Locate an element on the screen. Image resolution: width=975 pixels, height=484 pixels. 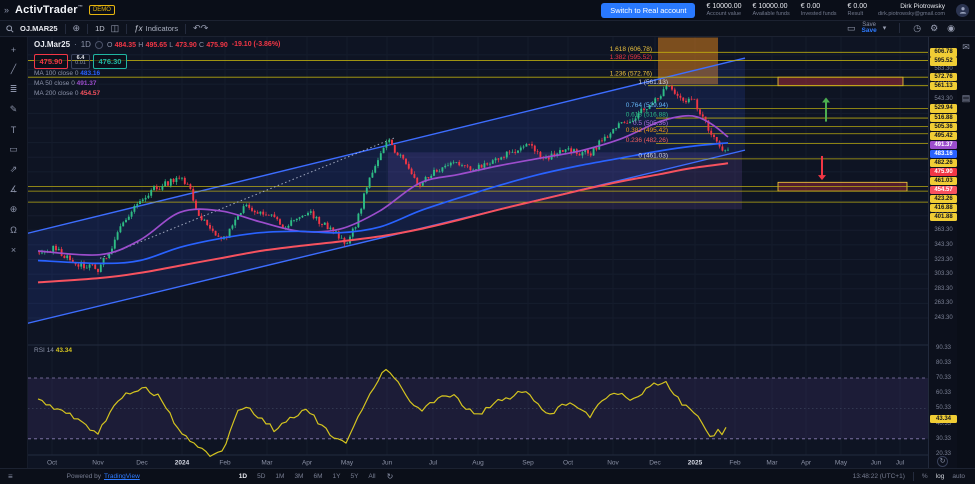
rsi-axis-tick: 20.33 is located at coordinates (943, 454).